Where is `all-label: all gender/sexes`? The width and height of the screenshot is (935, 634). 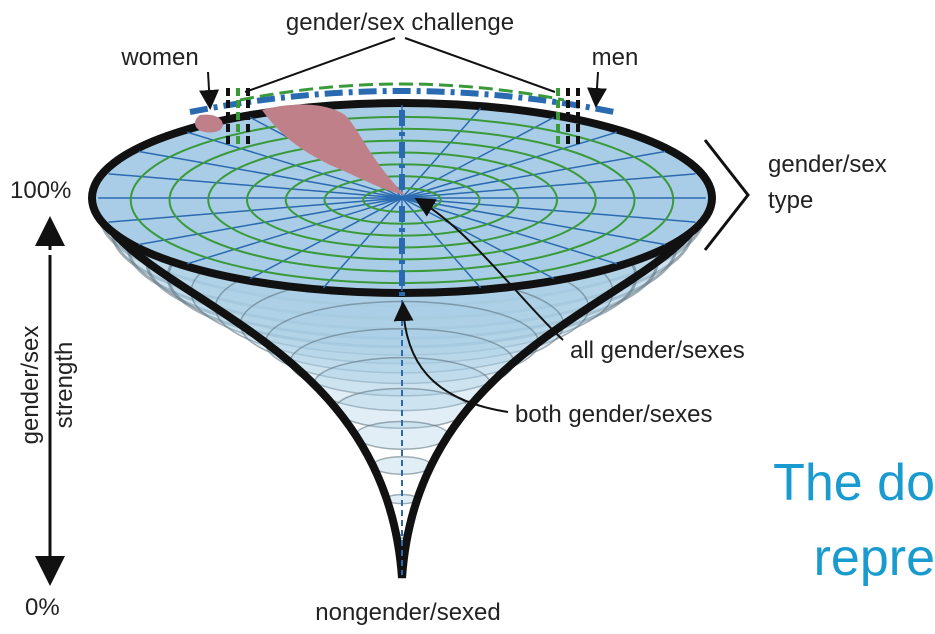
all-label: all gender/sexes is located at coordinates (657, 350).